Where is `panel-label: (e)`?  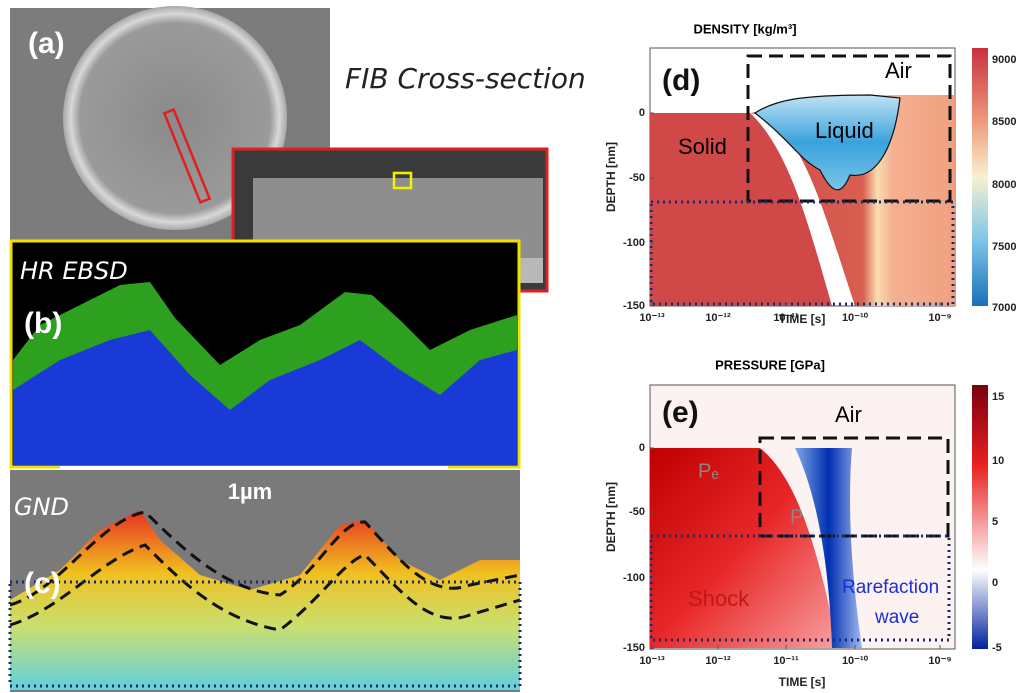 panel-label: (e) is located at coordinates (680, 412).